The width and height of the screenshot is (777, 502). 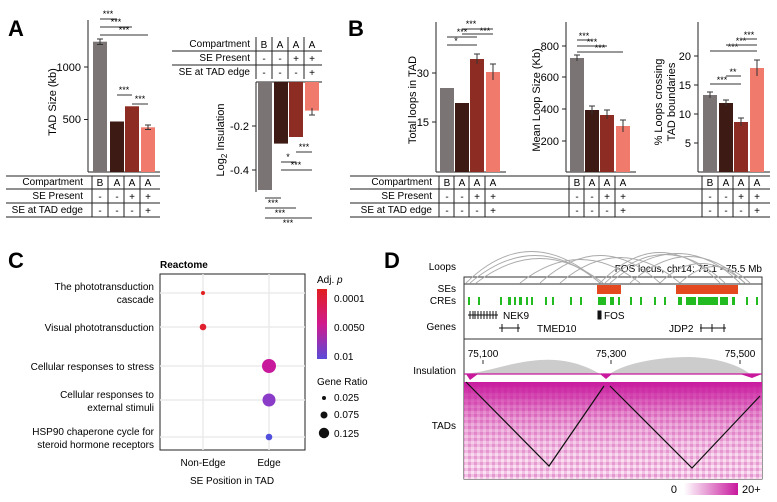 What do you see at coordinates (623, 197) in the screenshot?
I see `b2-se-4: +` at bounding box center [623, 197].